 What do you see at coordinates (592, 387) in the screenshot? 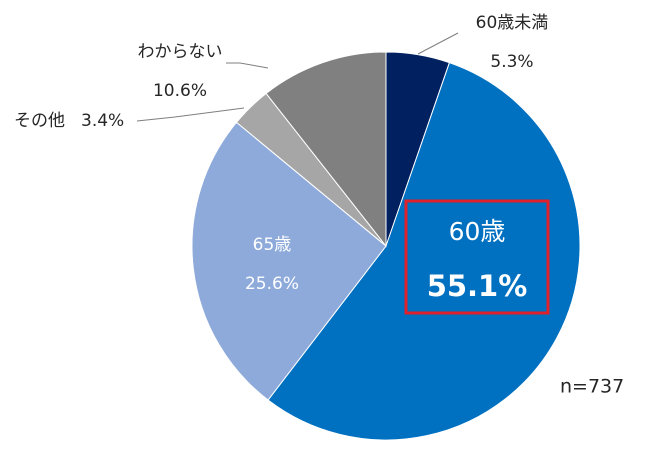
I see `sample-size: n=737` at bounding box center [592, 387].